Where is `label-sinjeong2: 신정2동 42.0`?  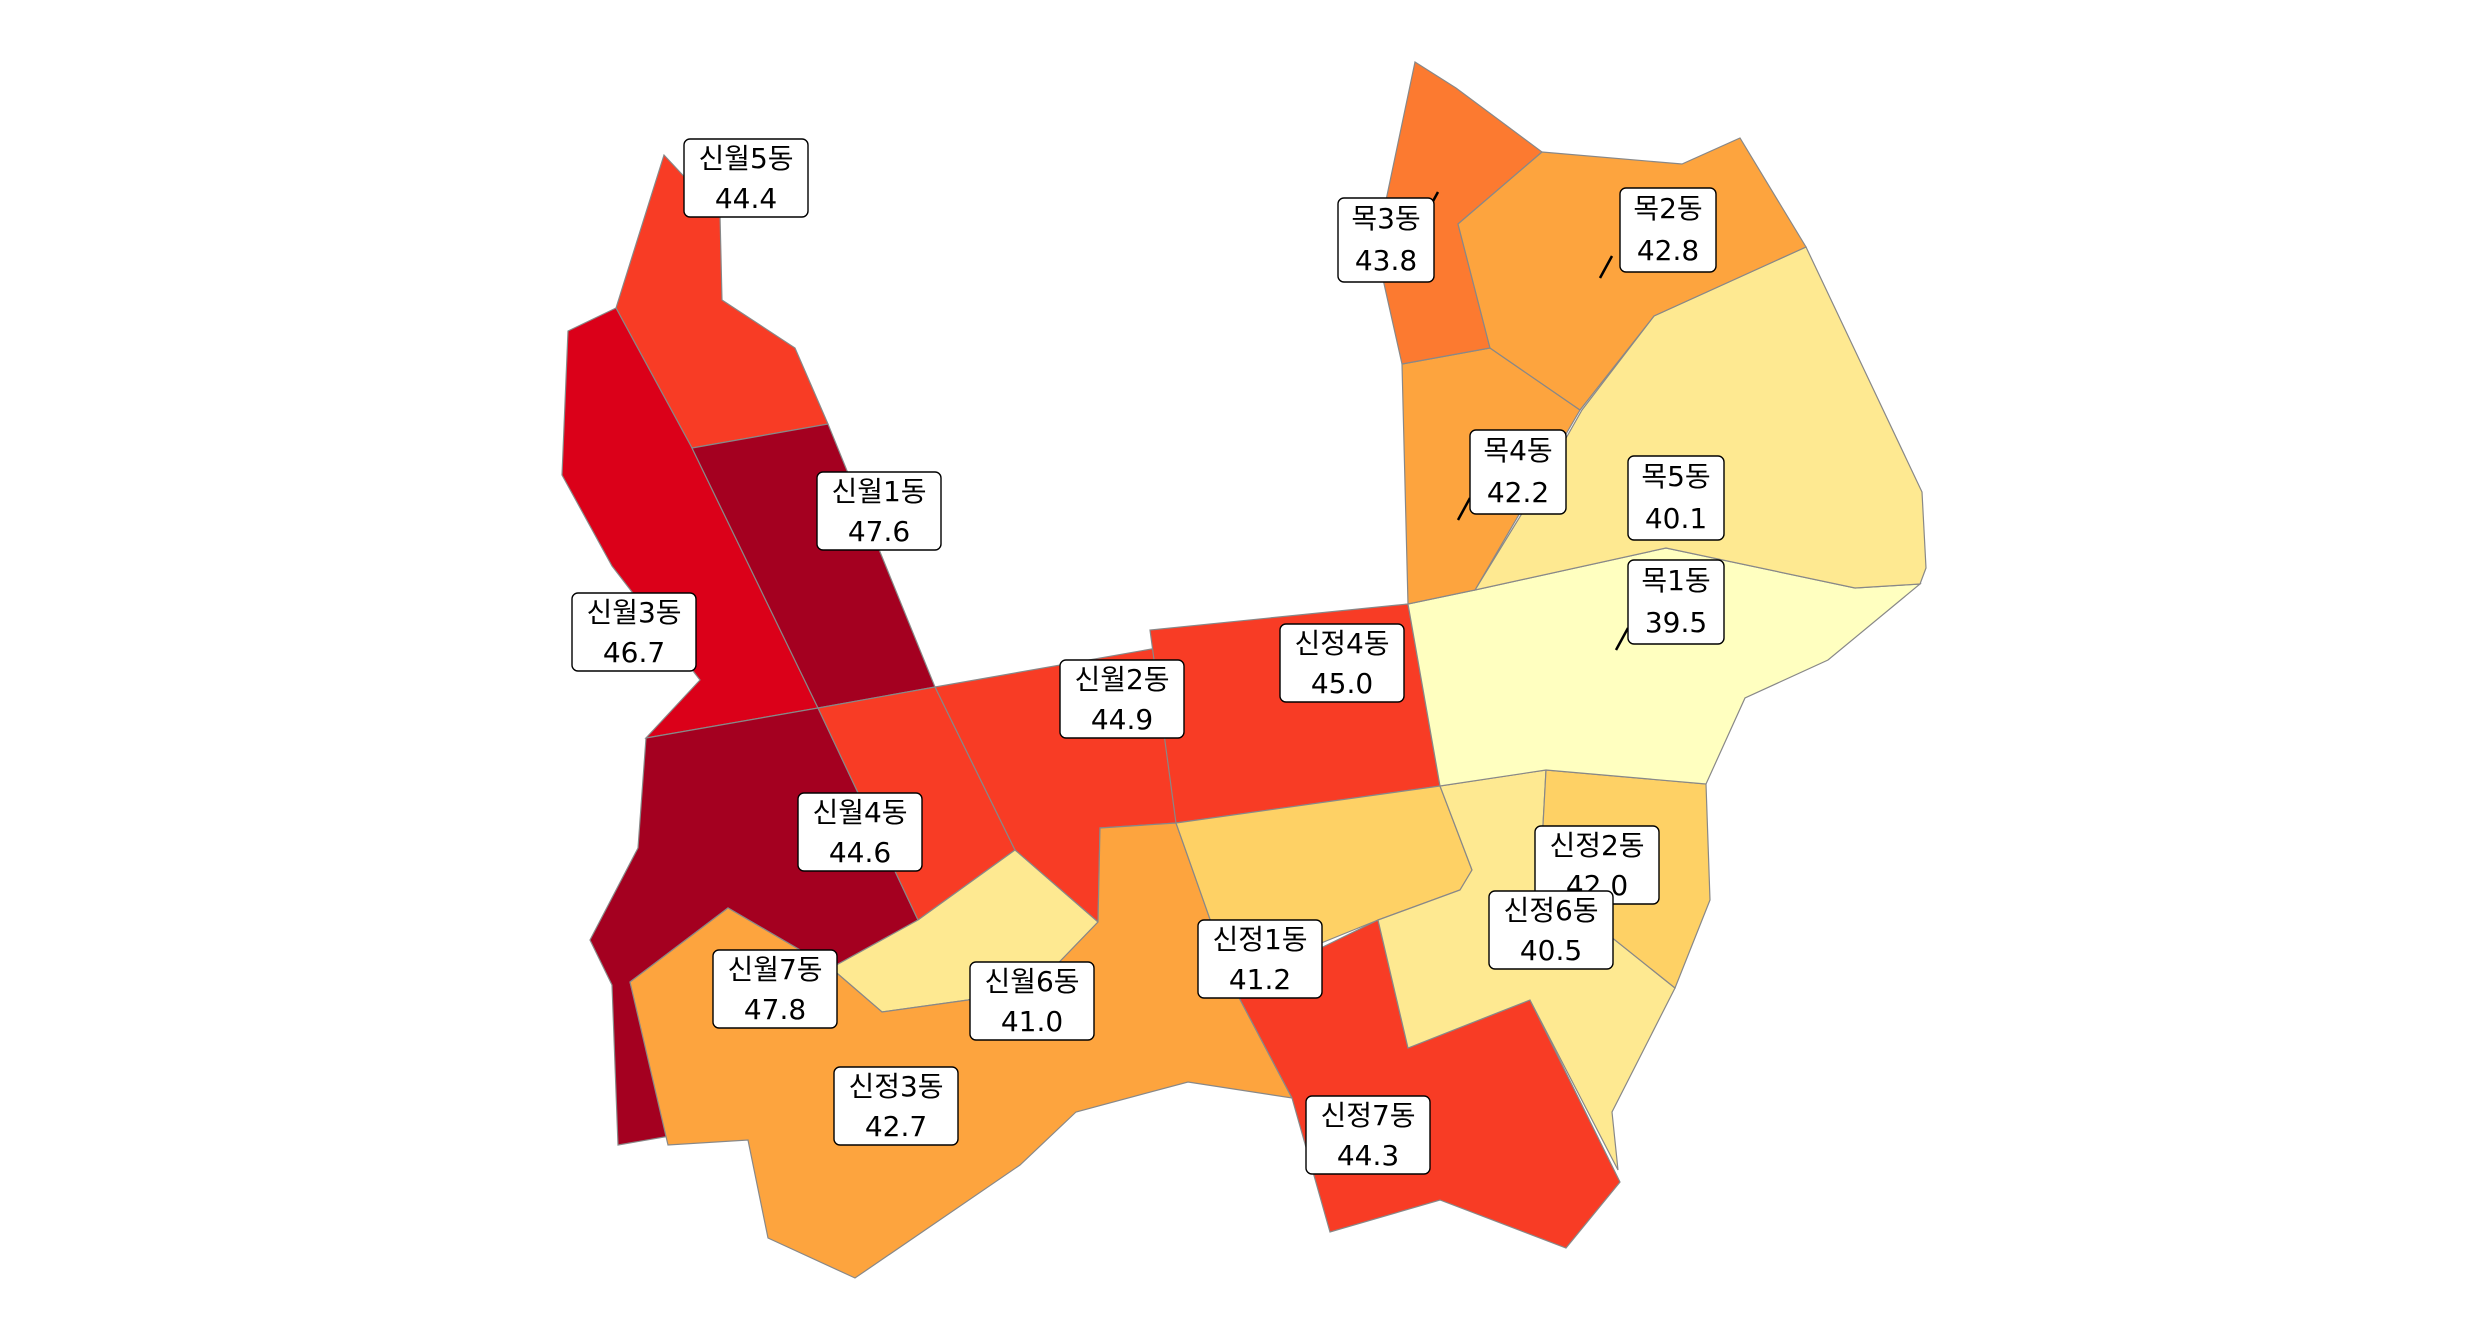 label-sinjeong2: 신정2동 42.0 is located at coordinates (1597, 865).